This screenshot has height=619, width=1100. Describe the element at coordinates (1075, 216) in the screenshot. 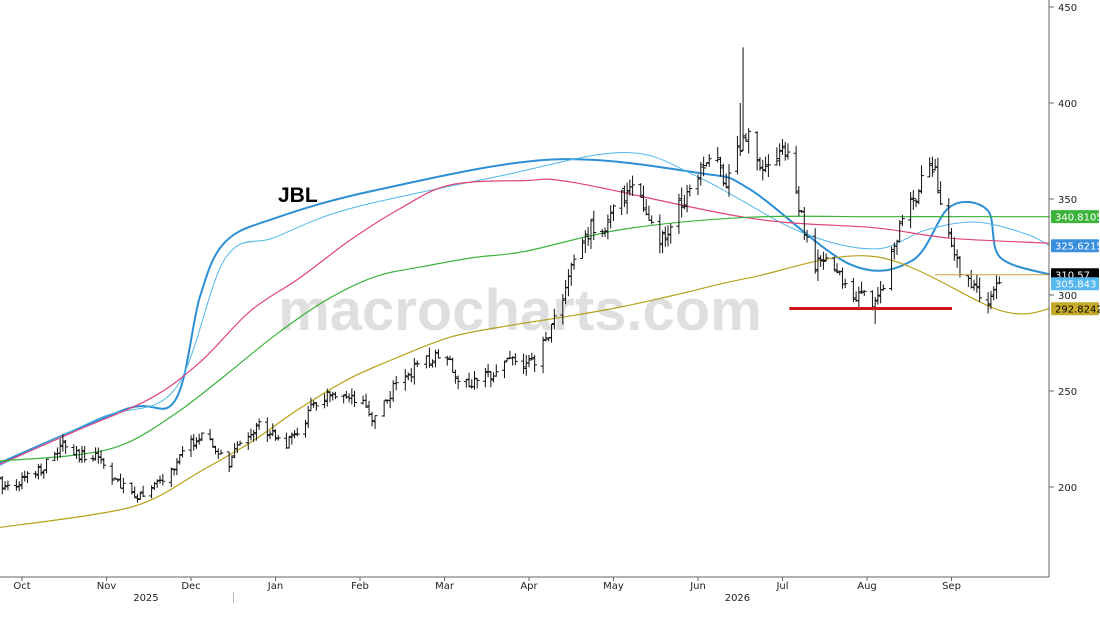

I see `value-tag: 340.8105` at that location.